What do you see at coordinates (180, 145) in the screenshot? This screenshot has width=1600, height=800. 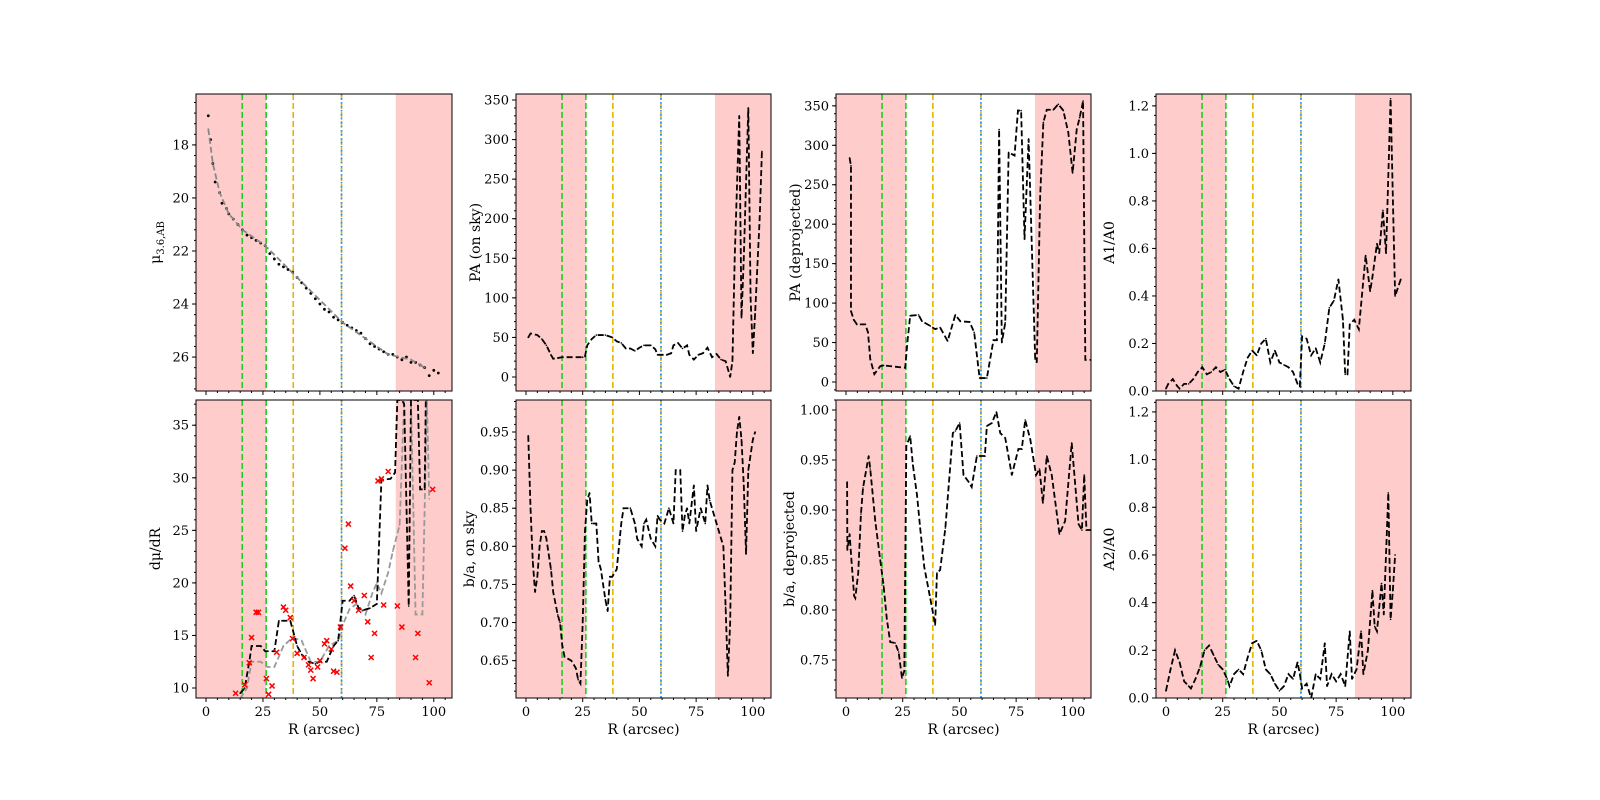 I see `y-tick-label: 18` at bounding box center [180, 145].